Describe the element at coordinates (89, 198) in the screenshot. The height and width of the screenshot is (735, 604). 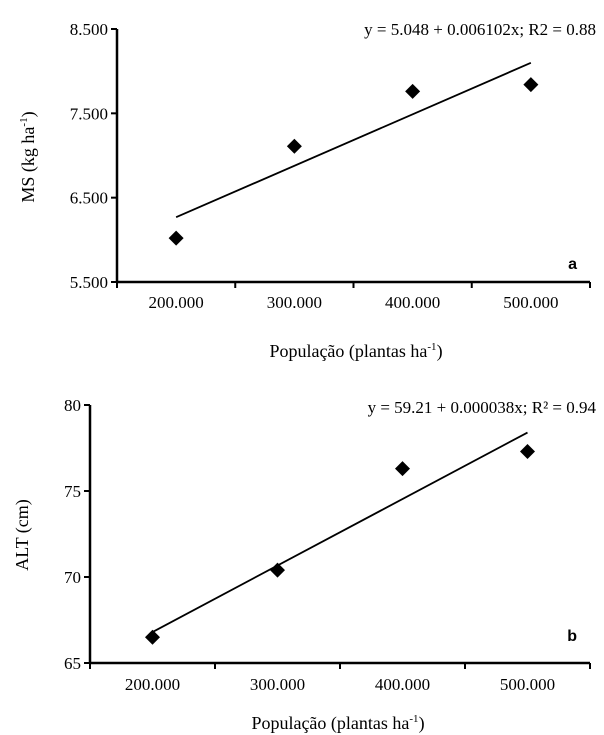
I see `panel-a-y-tick-label: 6.500` at that location.